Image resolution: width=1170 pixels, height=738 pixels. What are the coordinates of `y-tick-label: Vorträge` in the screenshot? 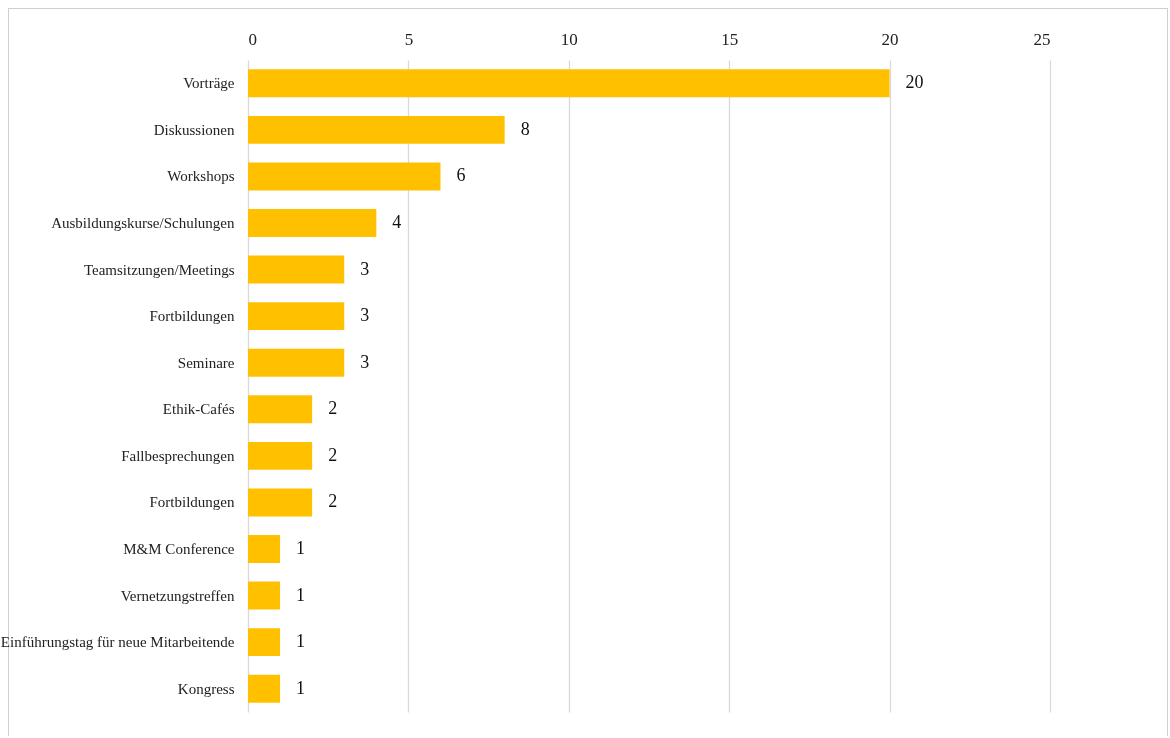 It's located at (209, 83).